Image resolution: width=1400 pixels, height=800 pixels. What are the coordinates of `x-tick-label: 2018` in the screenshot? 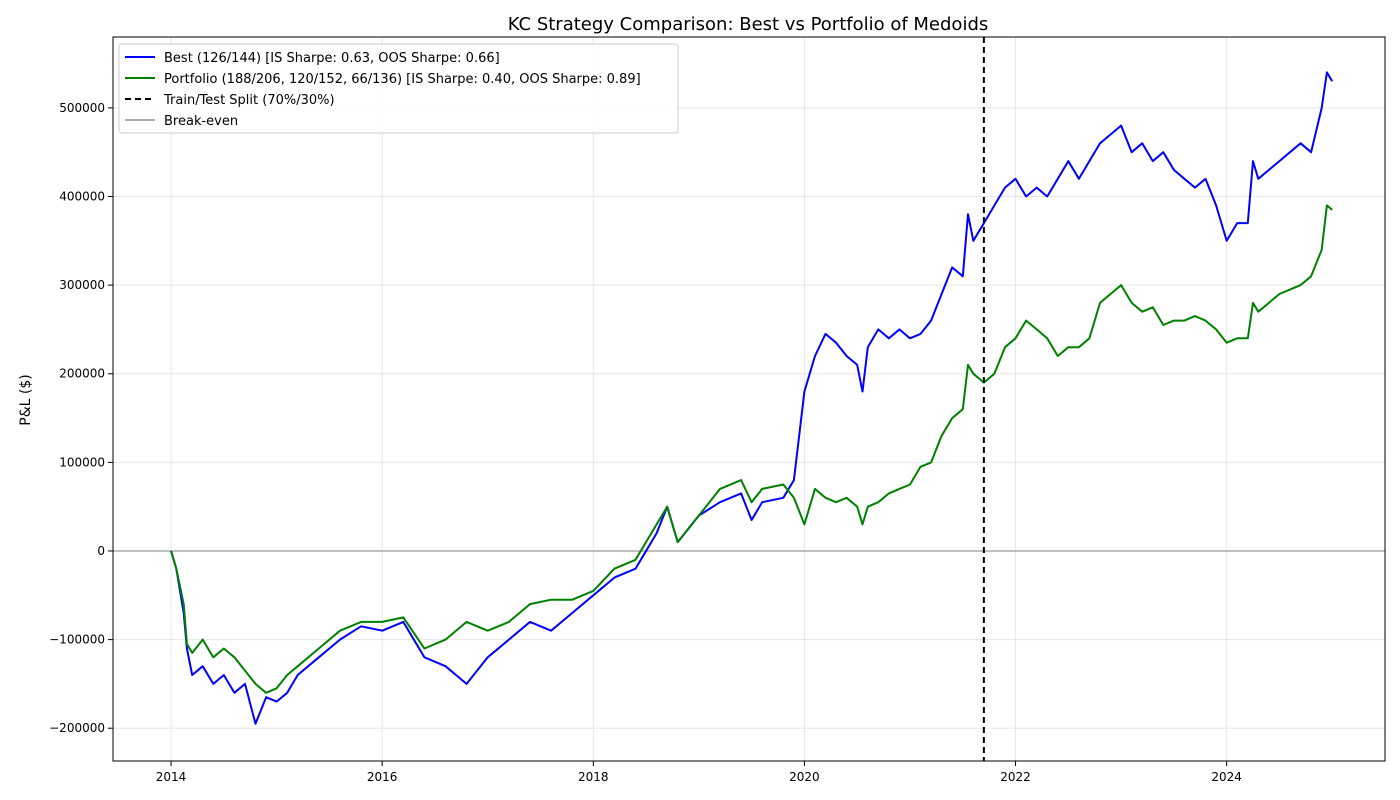 It's located at (593, 777).